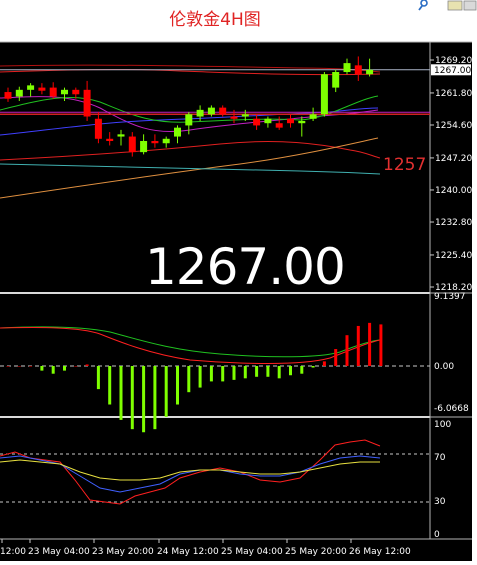 The image size is (477, 565). What do you see at coordinates (453, 126) in the screenshot?
I see `price-tick-label: 1254.60` at bounding box center [453, 126].